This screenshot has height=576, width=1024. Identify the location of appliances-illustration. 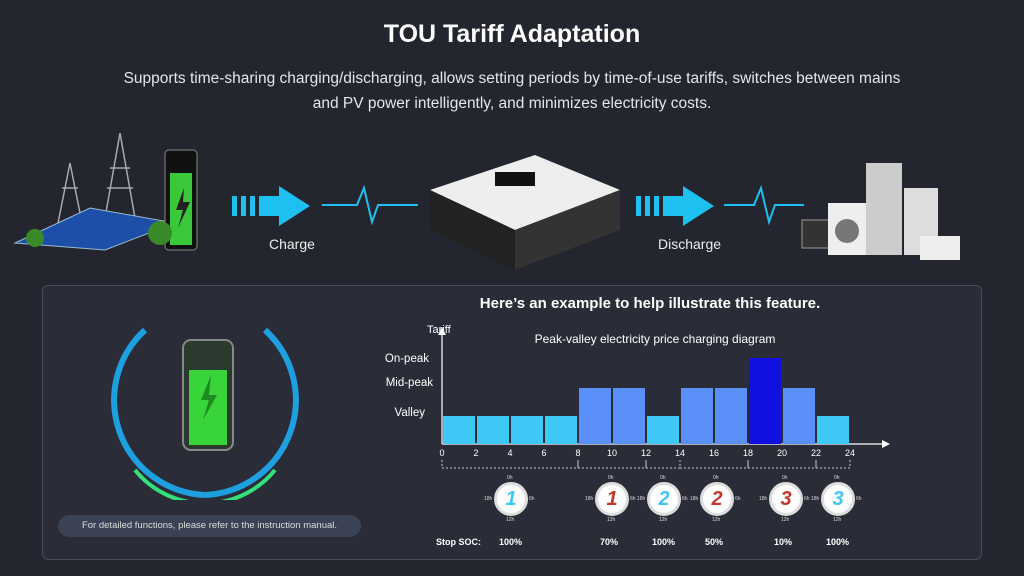
(880, 211).